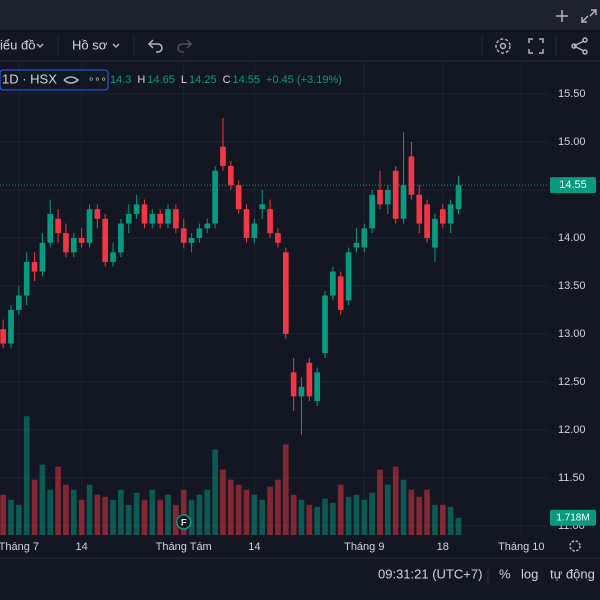 Image resolution: width=600 pixels, height=600 pixels. Describe the element at coordinates (572, 382) in the screenshot. I see `y-tick-label: 12.50` at that location.